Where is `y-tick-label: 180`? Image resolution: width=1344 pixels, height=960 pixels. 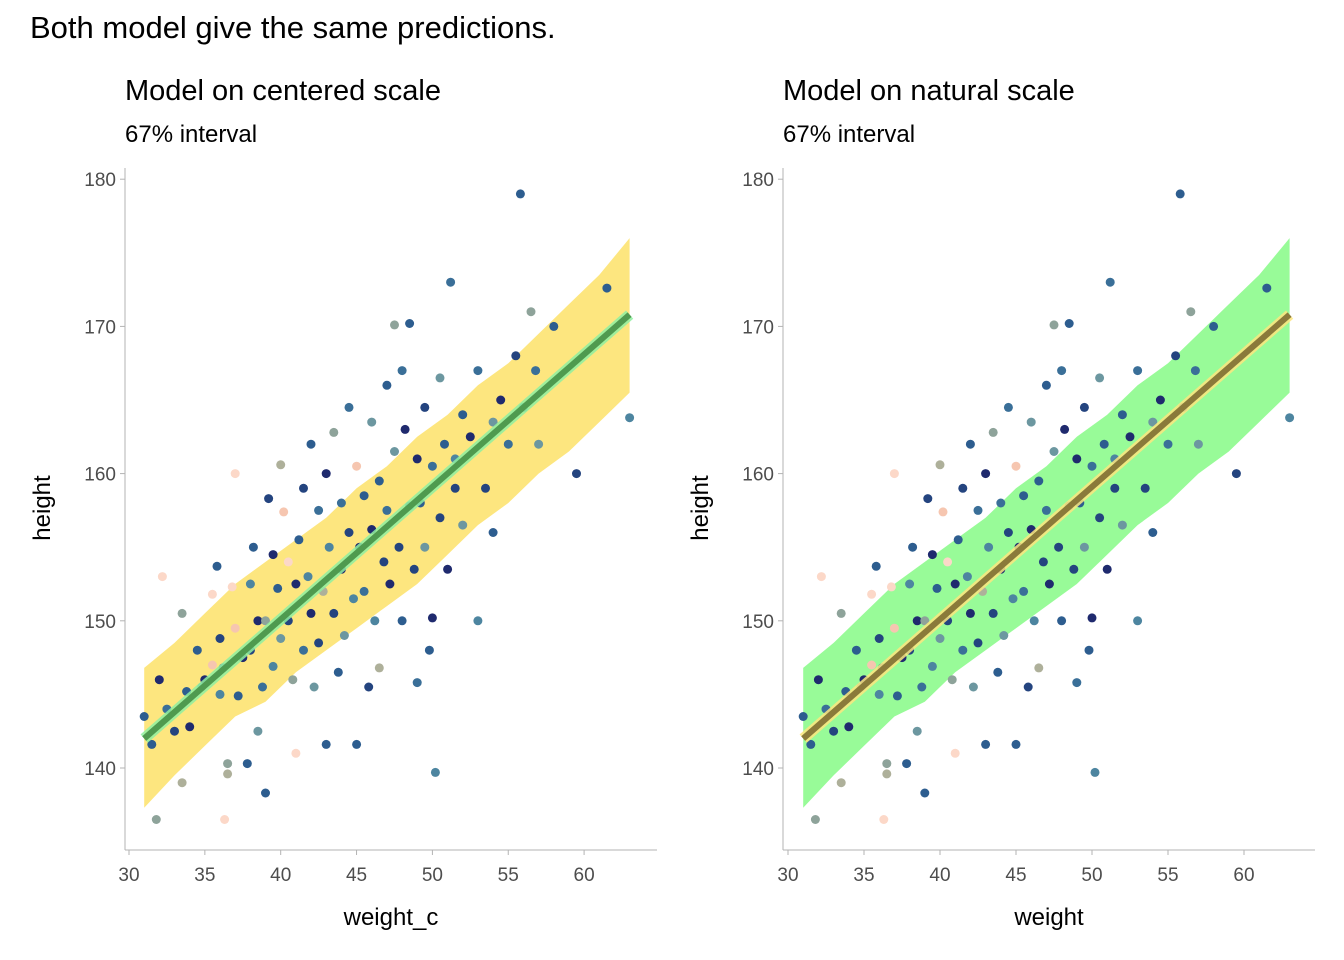 y-tick-label: 180 is located at coordinates (758, 180).